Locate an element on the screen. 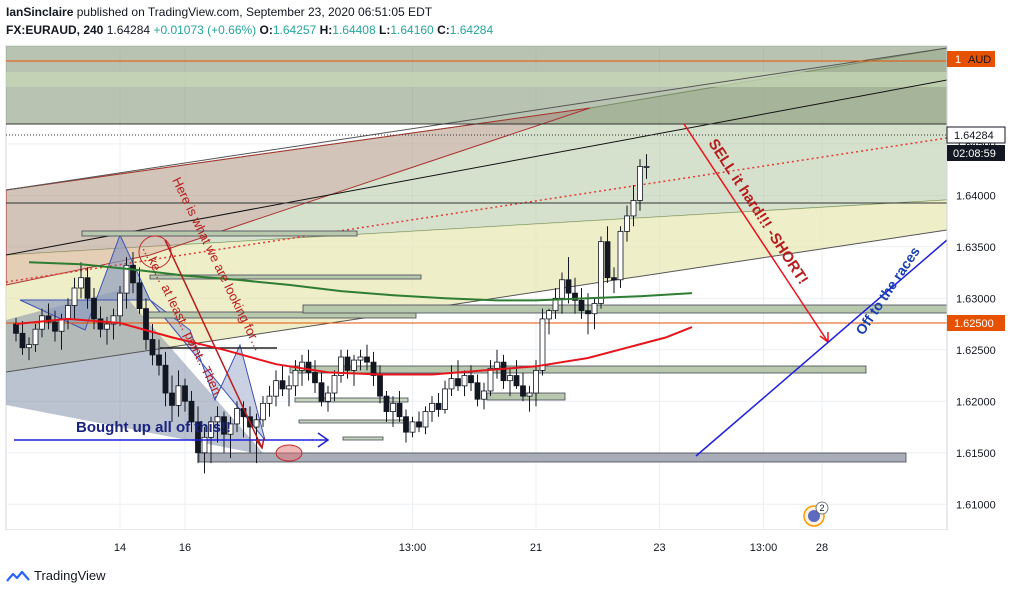  symbol-label: FX:EURAUD, 240 is located at coordinates (55, 30).